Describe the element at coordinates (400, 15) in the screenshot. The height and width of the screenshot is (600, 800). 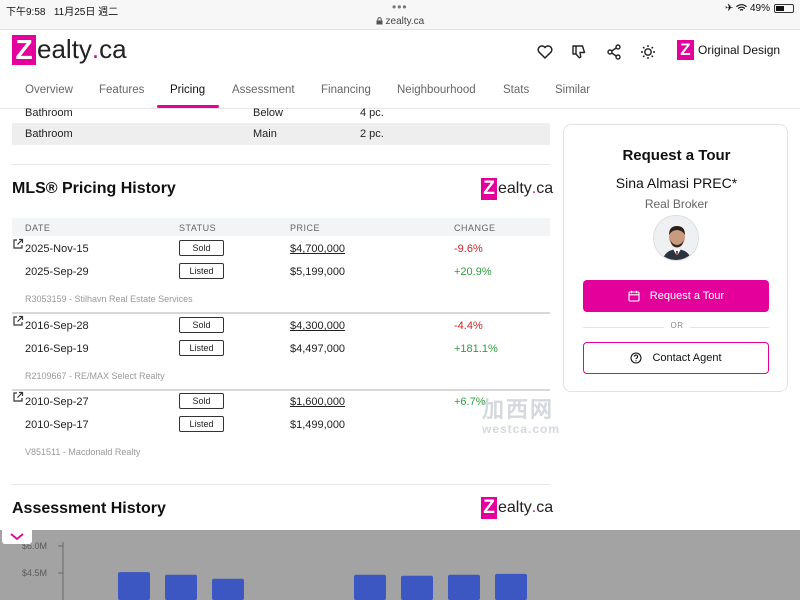
I see `status-bar: 下午9:58 11月25日 週二 ••• zealty.ca ✈ 49%` at that location.